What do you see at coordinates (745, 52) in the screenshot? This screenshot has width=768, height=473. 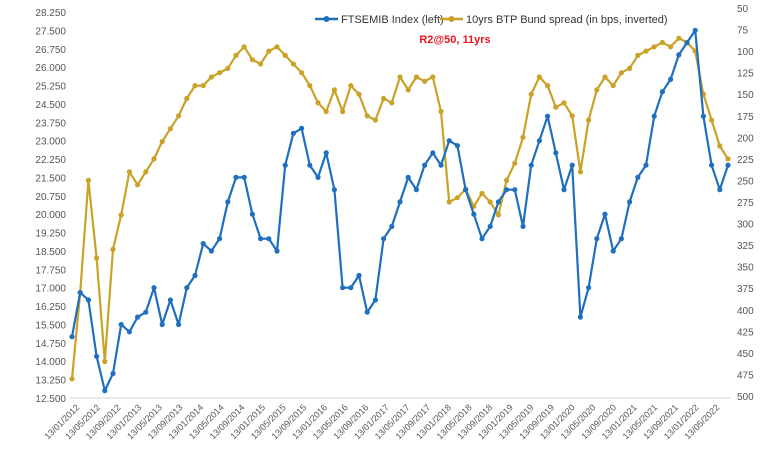 I see `right-axis-tick-label: 100` at bounding box center [745, 52].